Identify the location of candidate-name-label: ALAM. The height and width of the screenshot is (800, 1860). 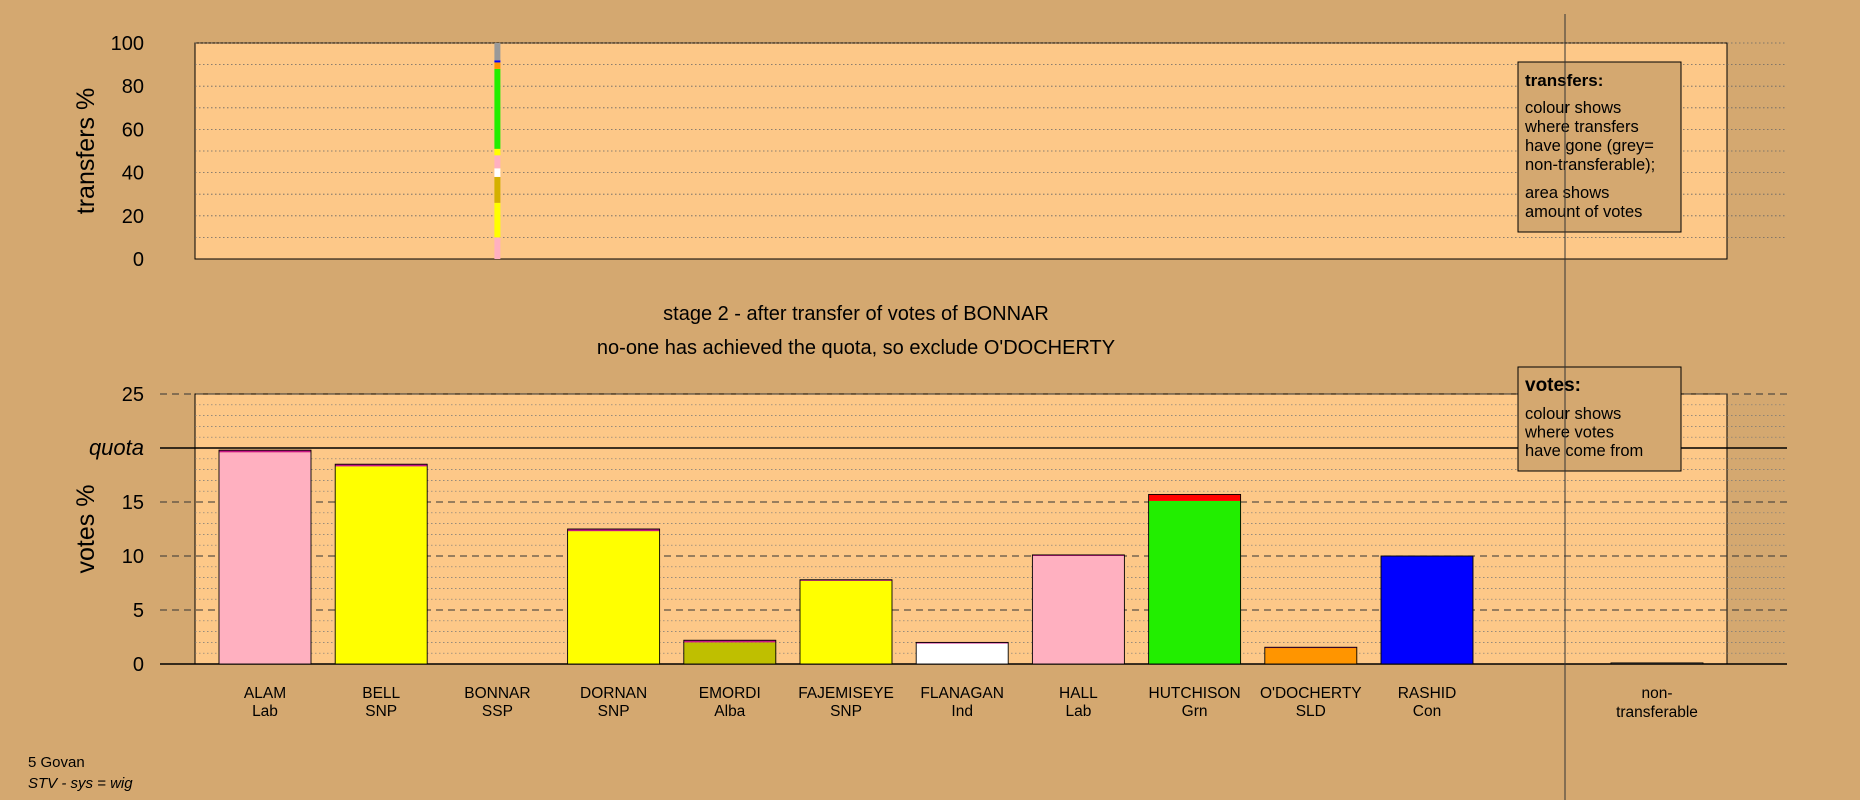
(265, 693).